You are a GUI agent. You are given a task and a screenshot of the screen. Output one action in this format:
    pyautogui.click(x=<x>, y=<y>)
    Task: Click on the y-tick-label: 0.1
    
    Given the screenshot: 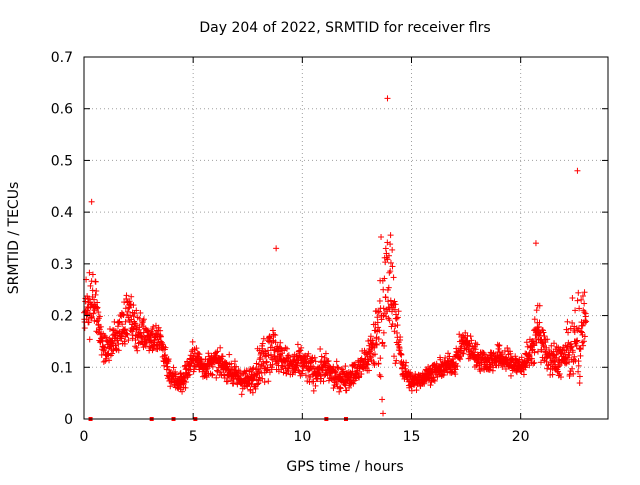 What is the action you would take?
    pyautogui.click(x=62, y=368)
    